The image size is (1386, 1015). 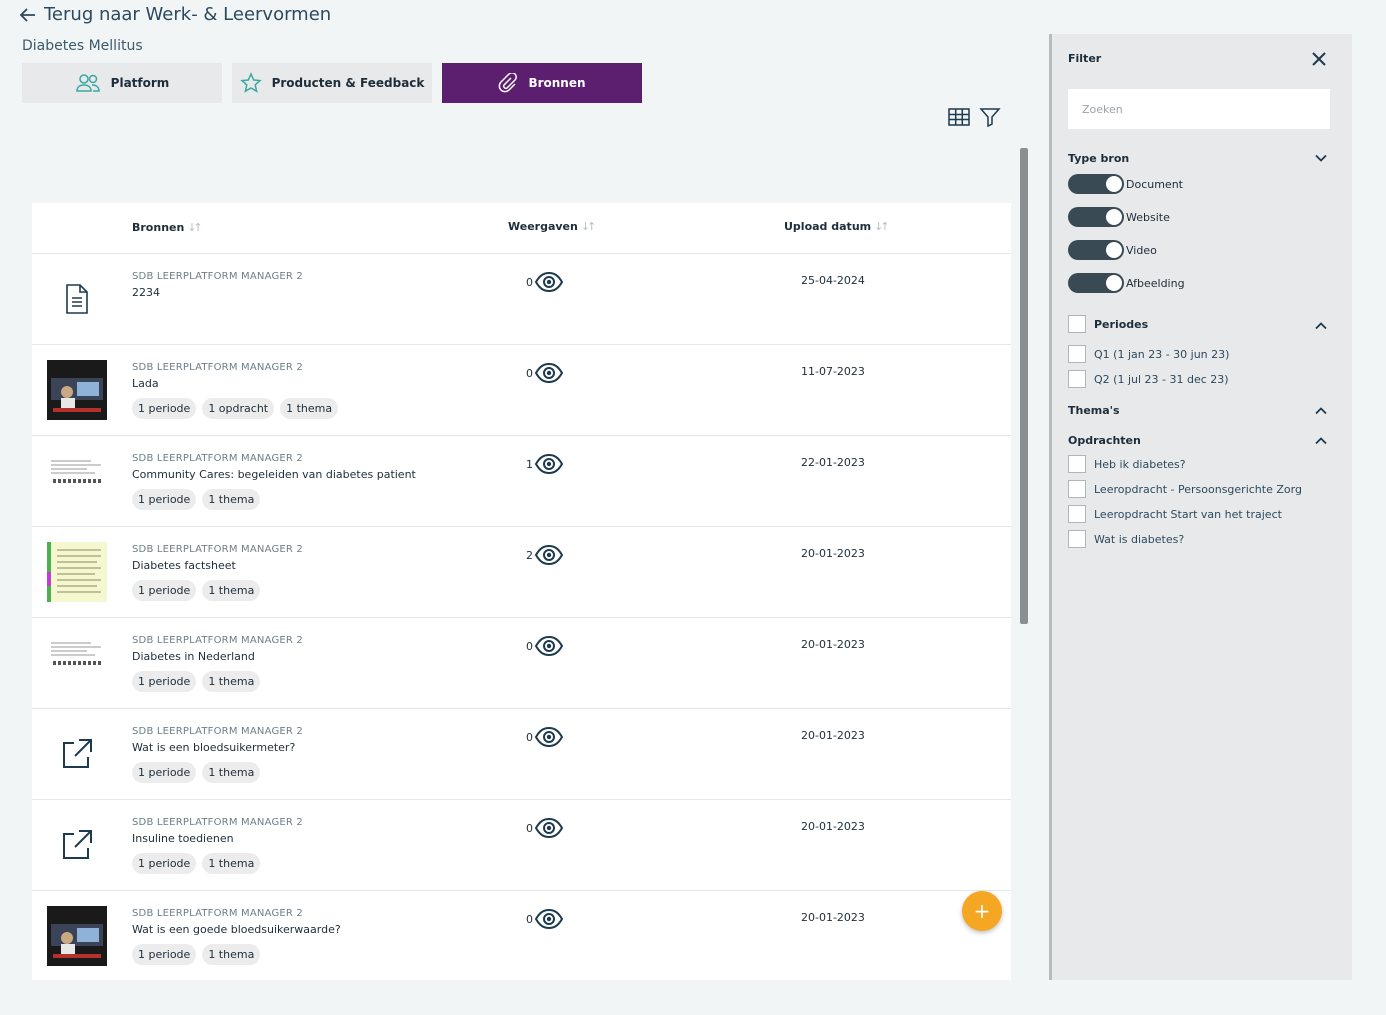 I want to click on document-icon, so click(x=77, y=299).